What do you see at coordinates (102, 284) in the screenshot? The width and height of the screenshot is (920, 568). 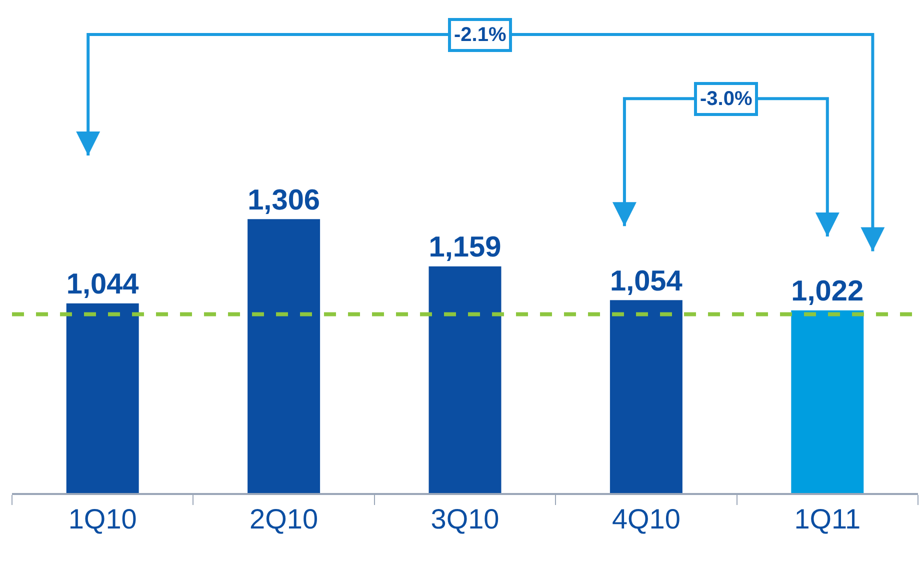 I see `data-label: 1,044` at bounding box center [102, 284].